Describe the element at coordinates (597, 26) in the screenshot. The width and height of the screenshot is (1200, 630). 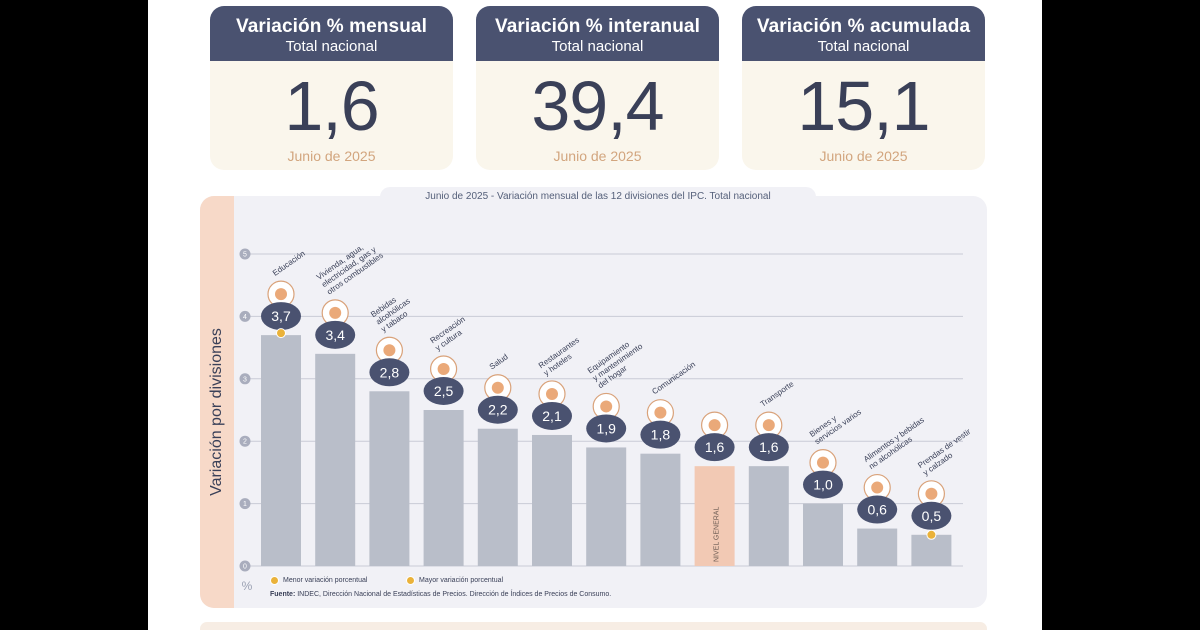
I see `card-title: Variación % interanual` at that location.